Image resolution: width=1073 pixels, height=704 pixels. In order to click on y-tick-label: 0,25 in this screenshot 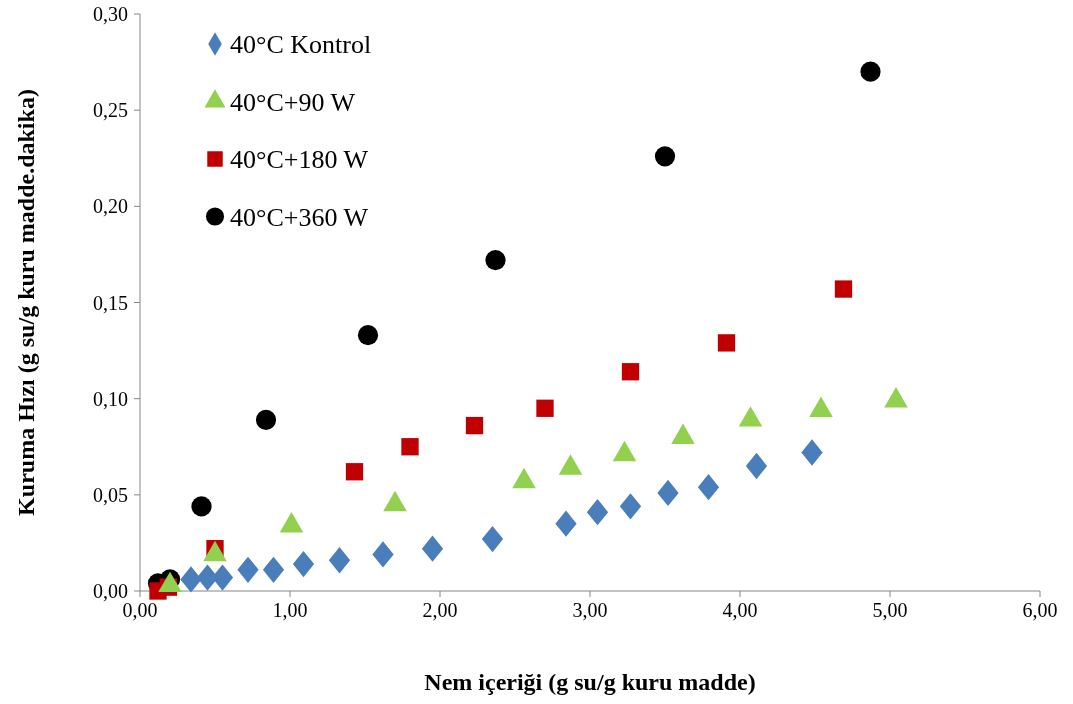, I will do `click(110, 110)`.